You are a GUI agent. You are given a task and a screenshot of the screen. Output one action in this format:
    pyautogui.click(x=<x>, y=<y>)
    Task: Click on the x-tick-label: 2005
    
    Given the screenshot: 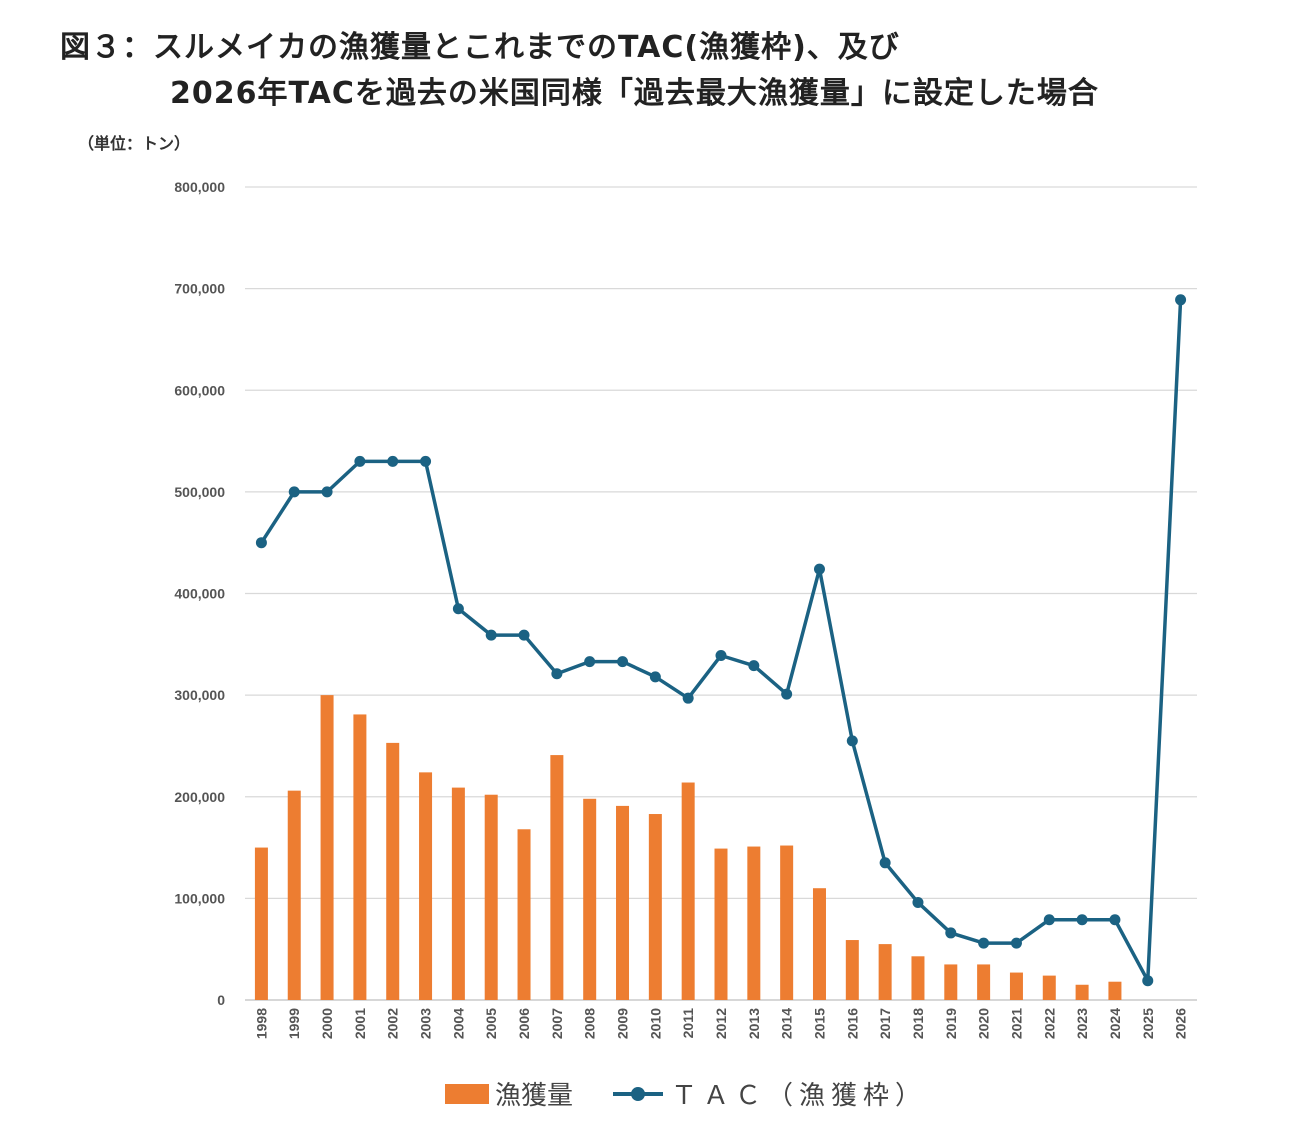 What is the action you would take?
    pyautogui.click(x=491, y=1023)
    